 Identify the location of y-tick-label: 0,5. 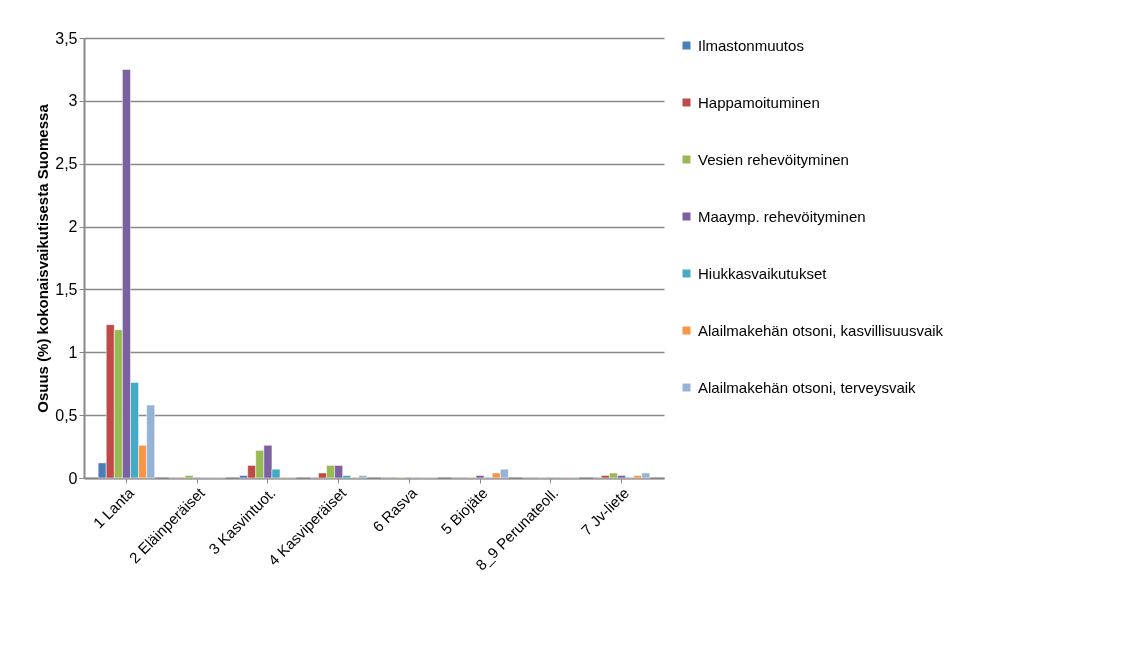
(66, 415).